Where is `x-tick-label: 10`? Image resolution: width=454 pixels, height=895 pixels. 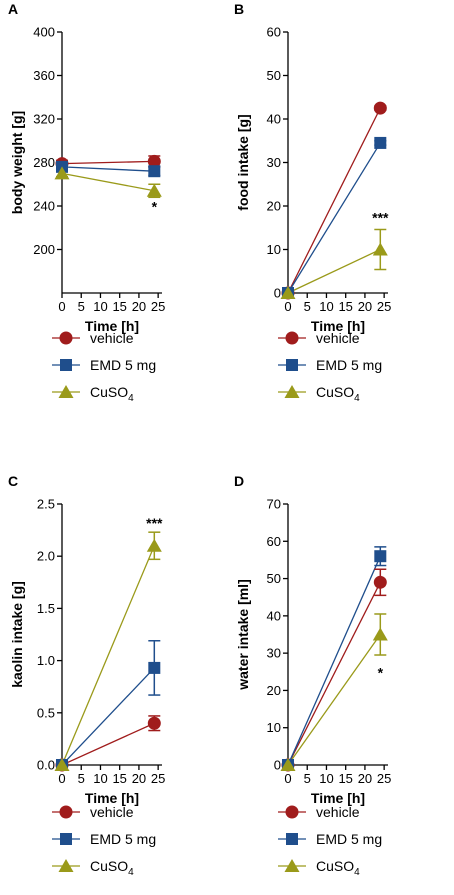 x-tick-label: 10 is located at coordinates (326, 306).